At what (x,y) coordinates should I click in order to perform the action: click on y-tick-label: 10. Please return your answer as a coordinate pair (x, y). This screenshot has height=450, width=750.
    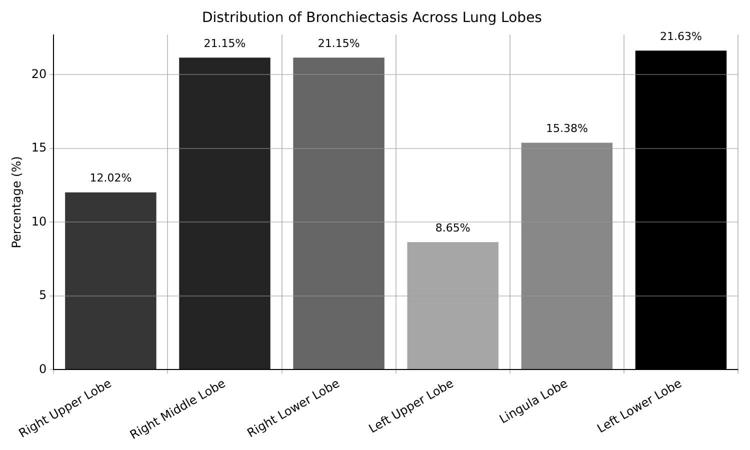
    Looking at the image, I should click on (39, 221).